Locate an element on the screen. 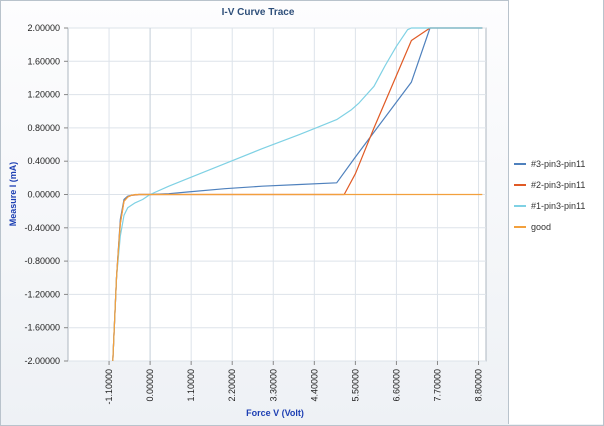 This screenshot has height=426, width=604. legend-label: #1-pin3-pin11 is located at coordinates (558, 206).